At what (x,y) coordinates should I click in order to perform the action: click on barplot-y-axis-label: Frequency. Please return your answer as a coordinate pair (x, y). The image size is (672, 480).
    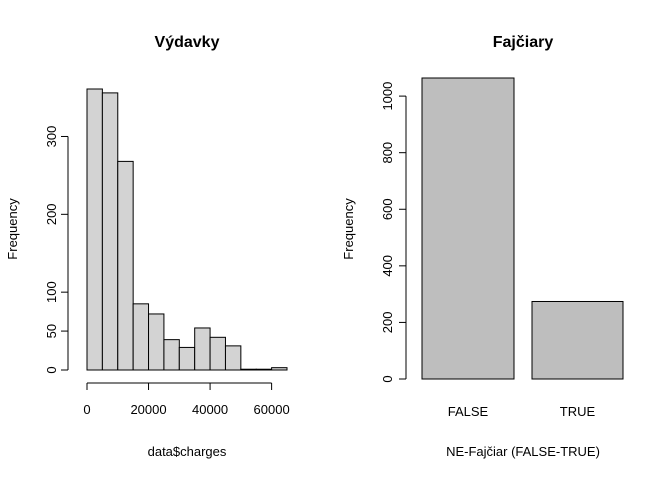
    Looking at the image, I should click on (348, 229).